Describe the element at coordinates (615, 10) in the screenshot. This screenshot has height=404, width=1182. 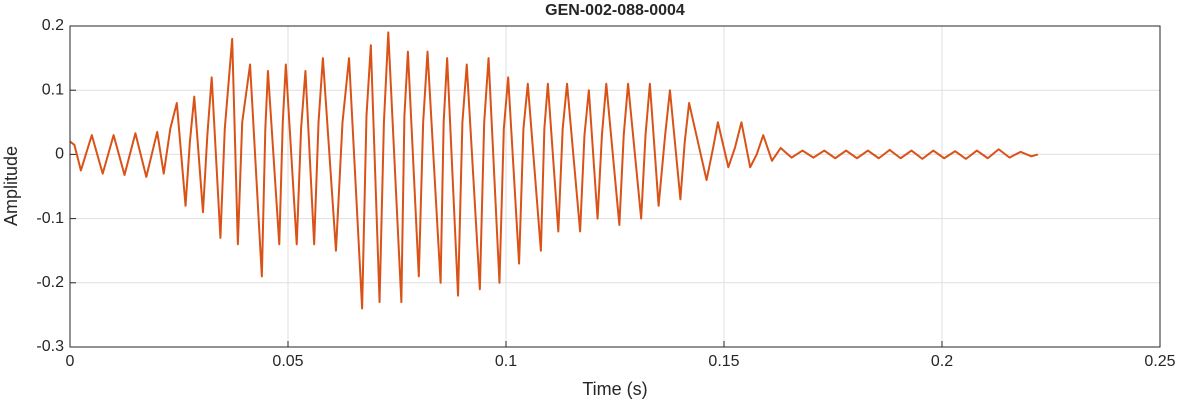
I see `chart-title: GEN-002-088-0004` at that location.